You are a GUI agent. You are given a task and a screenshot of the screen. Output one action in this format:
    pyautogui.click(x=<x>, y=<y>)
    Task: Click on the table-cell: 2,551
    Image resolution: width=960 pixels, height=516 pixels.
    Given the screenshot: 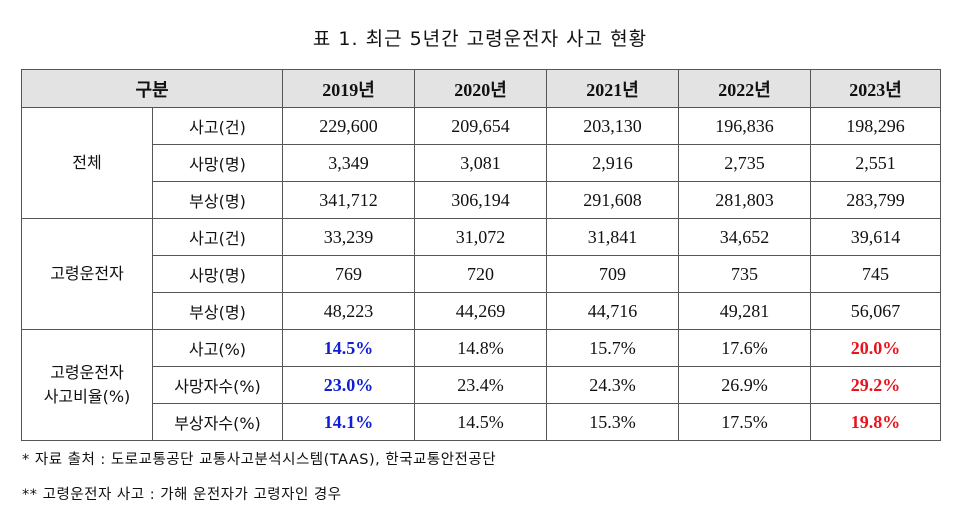 What is the action you would take?
    pyautogui.click(x=875, y=163)
    